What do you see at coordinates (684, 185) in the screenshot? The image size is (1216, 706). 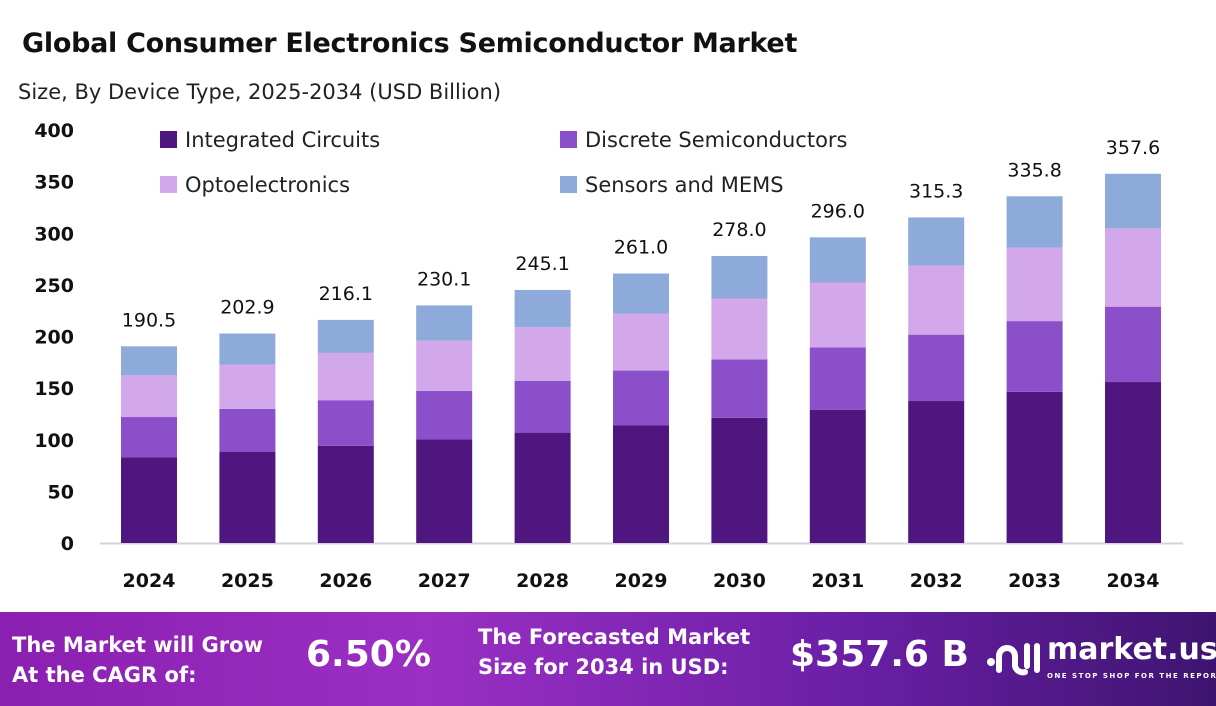 I see `legend-label: Sensors and MEMS` at bounding box center [684, 185].